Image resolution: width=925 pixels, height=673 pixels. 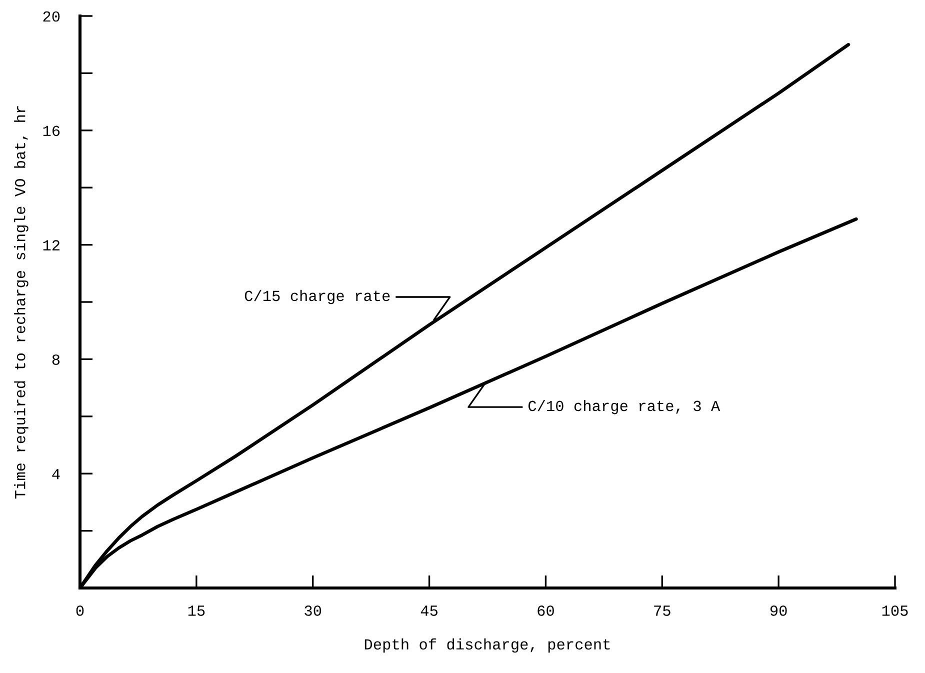 I want to click on y-tick-label: 16, so click(x=51, y=131).